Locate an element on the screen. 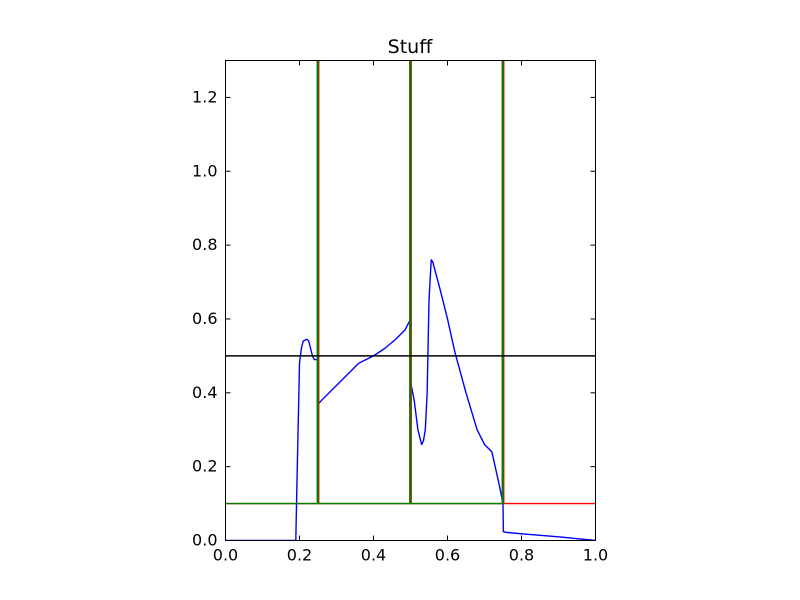 Image resolution: width=800 pixels, height=600 pixels. x-tick-label: 0.0 is located at coordinates (225, 555).